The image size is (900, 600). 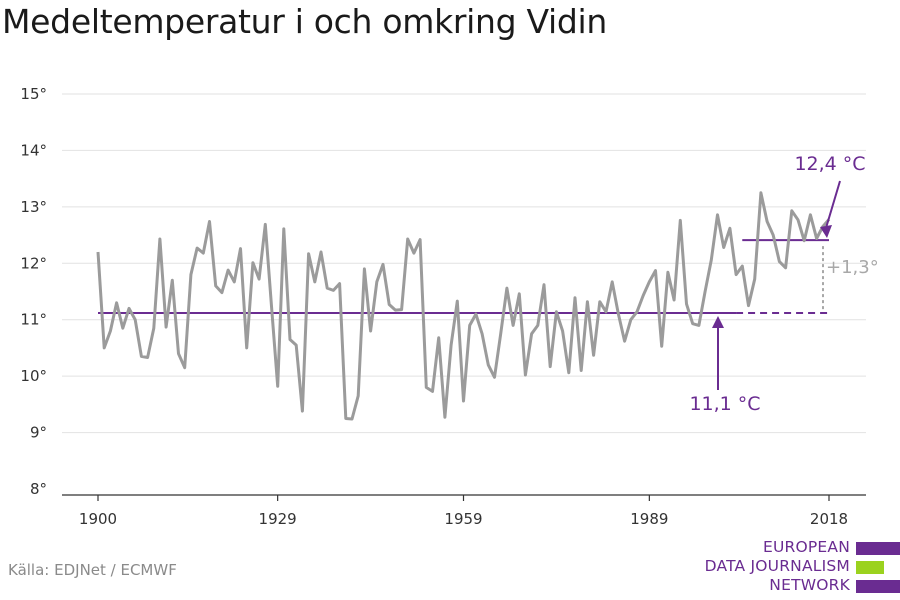 What do you see at coordinates (829, 164) in the screenshot?
I see `recent-mean-label: 12,4 °C` at bounding box center [829, 164].